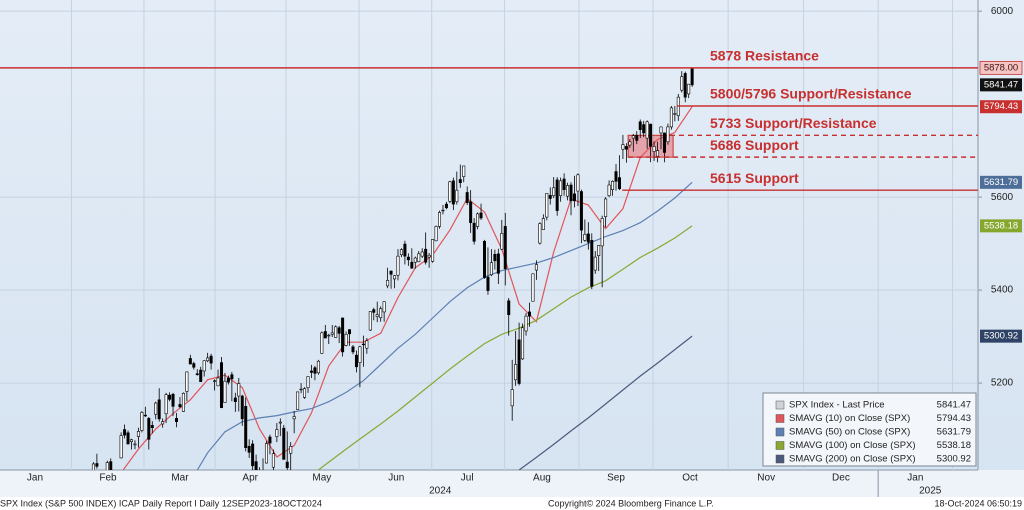  Describe the element at coordinates (1001, 106) in the screenshot. I see `price-tag-label: 5794.43` at that location.